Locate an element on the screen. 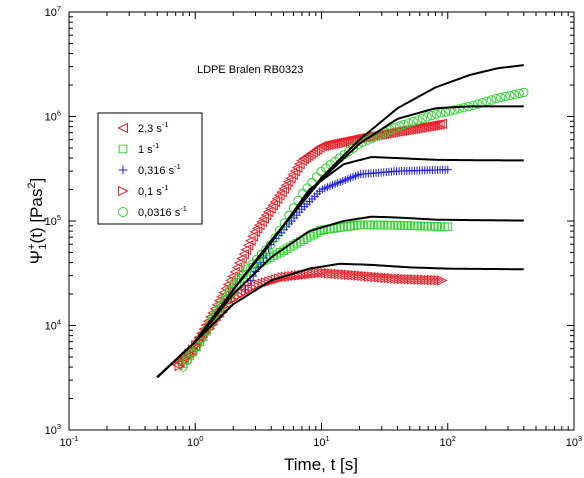  y-axis-sub: 1 is located at coordinates (43, 246).